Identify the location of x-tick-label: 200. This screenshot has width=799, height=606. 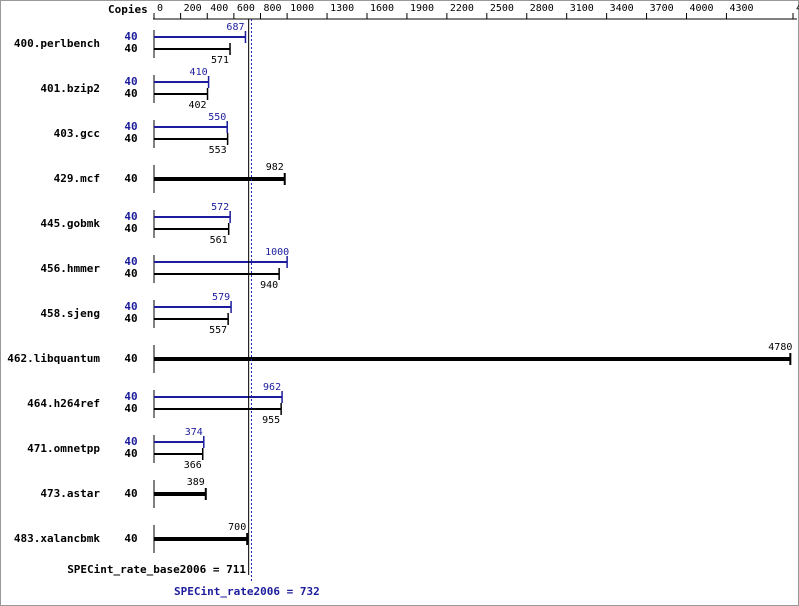
(193, 8).